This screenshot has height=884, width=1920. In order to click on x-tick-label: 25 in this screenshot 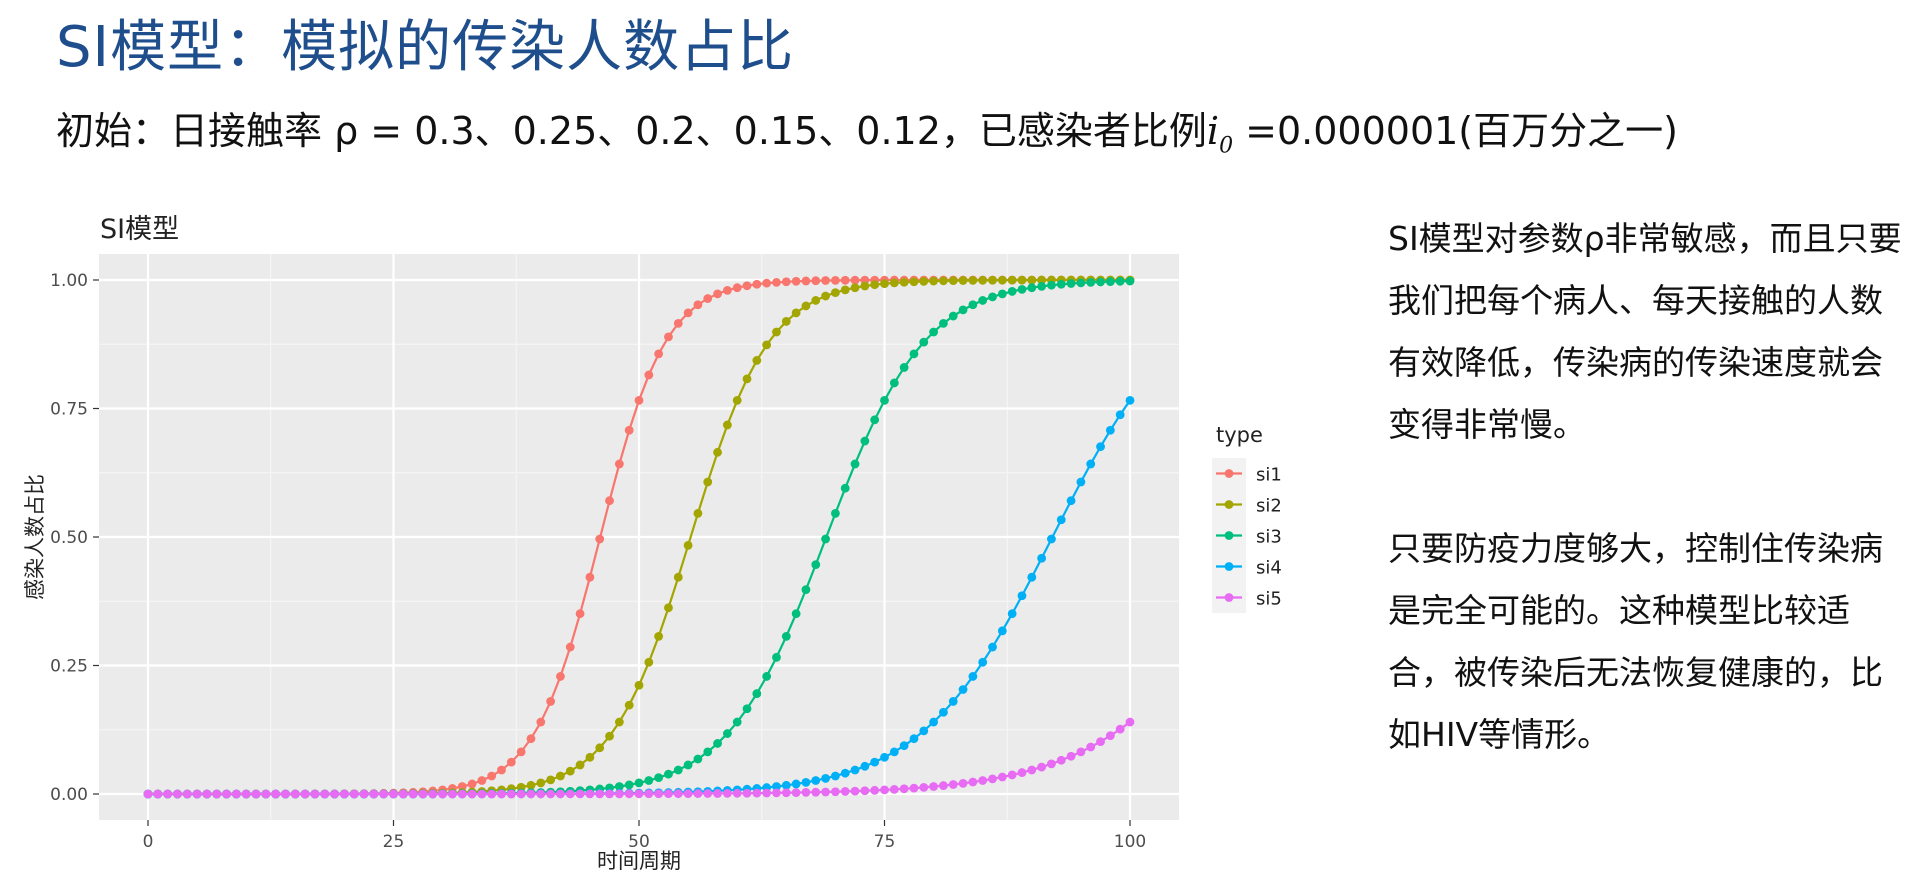, I will do `click(394, 842)`.